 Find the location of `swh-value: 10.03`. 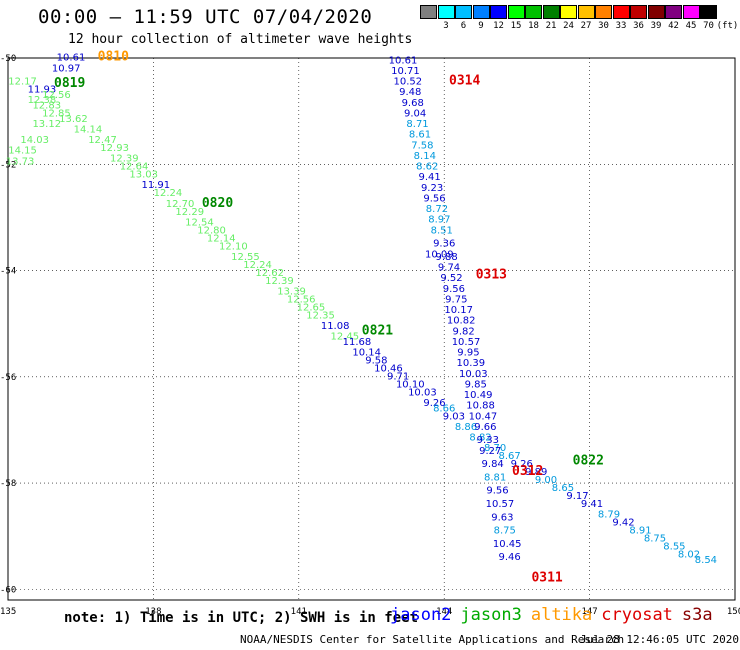

swh-value: 10.03 is located at coordinates (473, 374).